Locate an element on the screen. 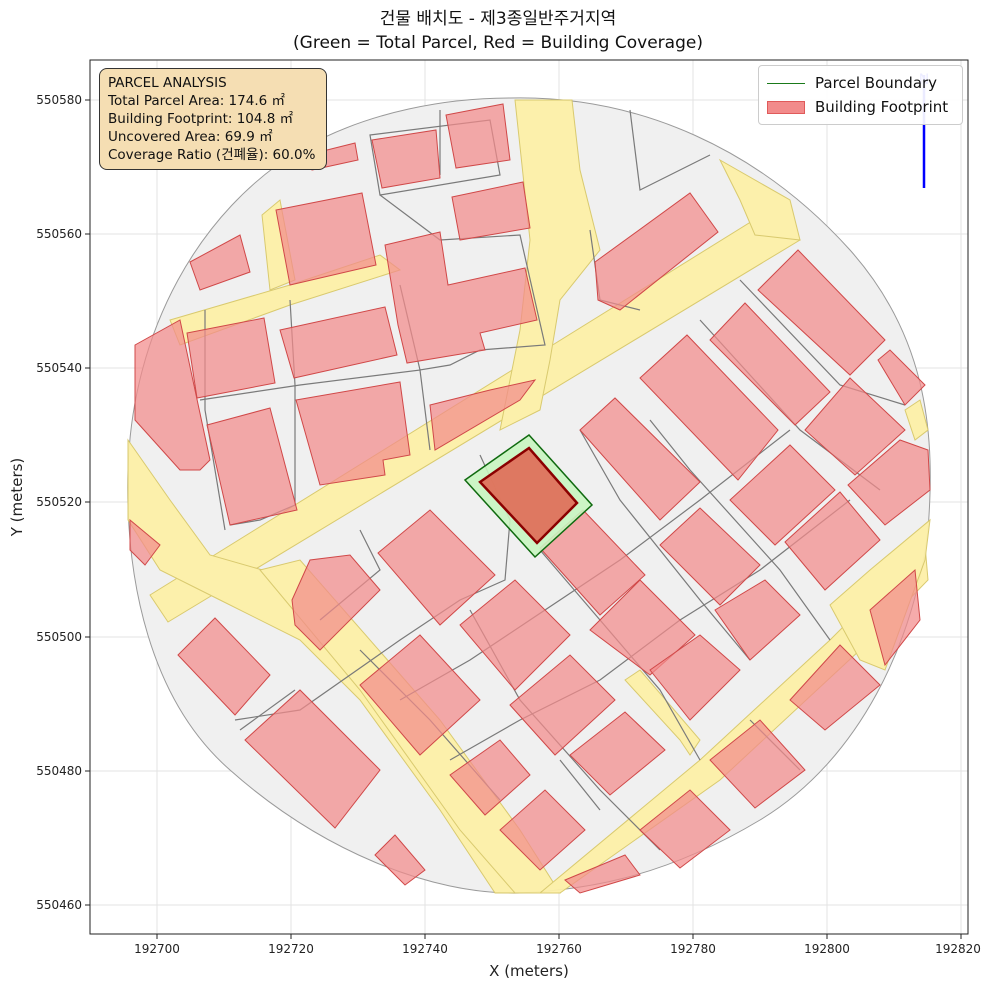  target-building is located at coordinates (528, 495).